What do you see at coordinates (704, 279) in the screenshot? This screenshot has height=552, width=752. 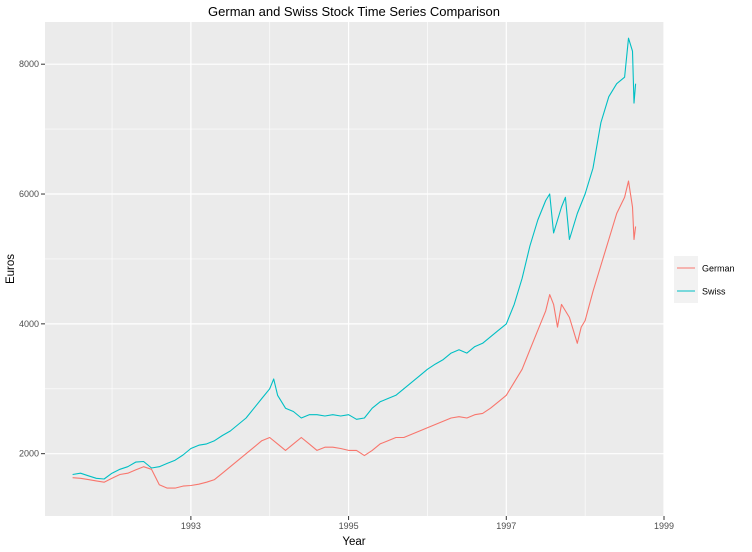 I see `legend: German Swiss` at bounding box center [704, 279].